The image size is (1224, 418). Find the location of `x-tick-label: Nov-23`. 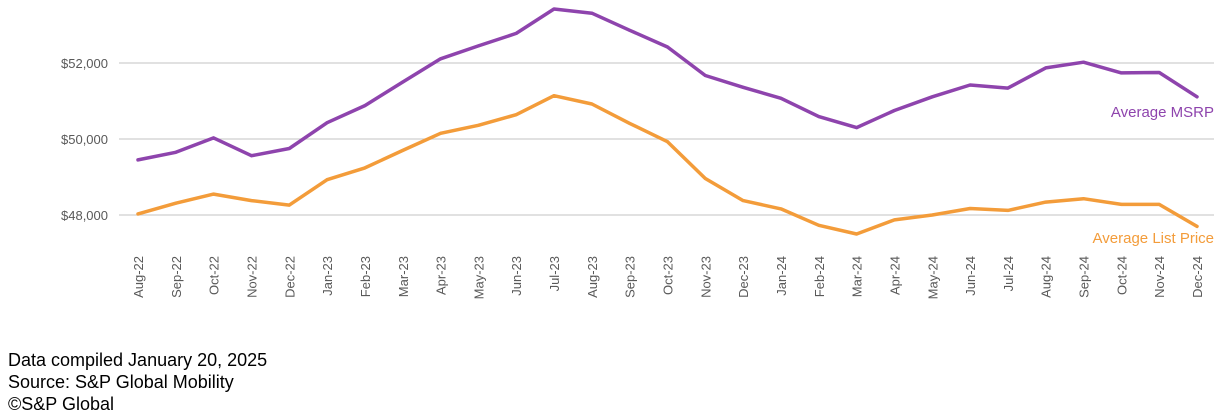

x-tick-label: Nov-23 is located at coordinates (705, 277).